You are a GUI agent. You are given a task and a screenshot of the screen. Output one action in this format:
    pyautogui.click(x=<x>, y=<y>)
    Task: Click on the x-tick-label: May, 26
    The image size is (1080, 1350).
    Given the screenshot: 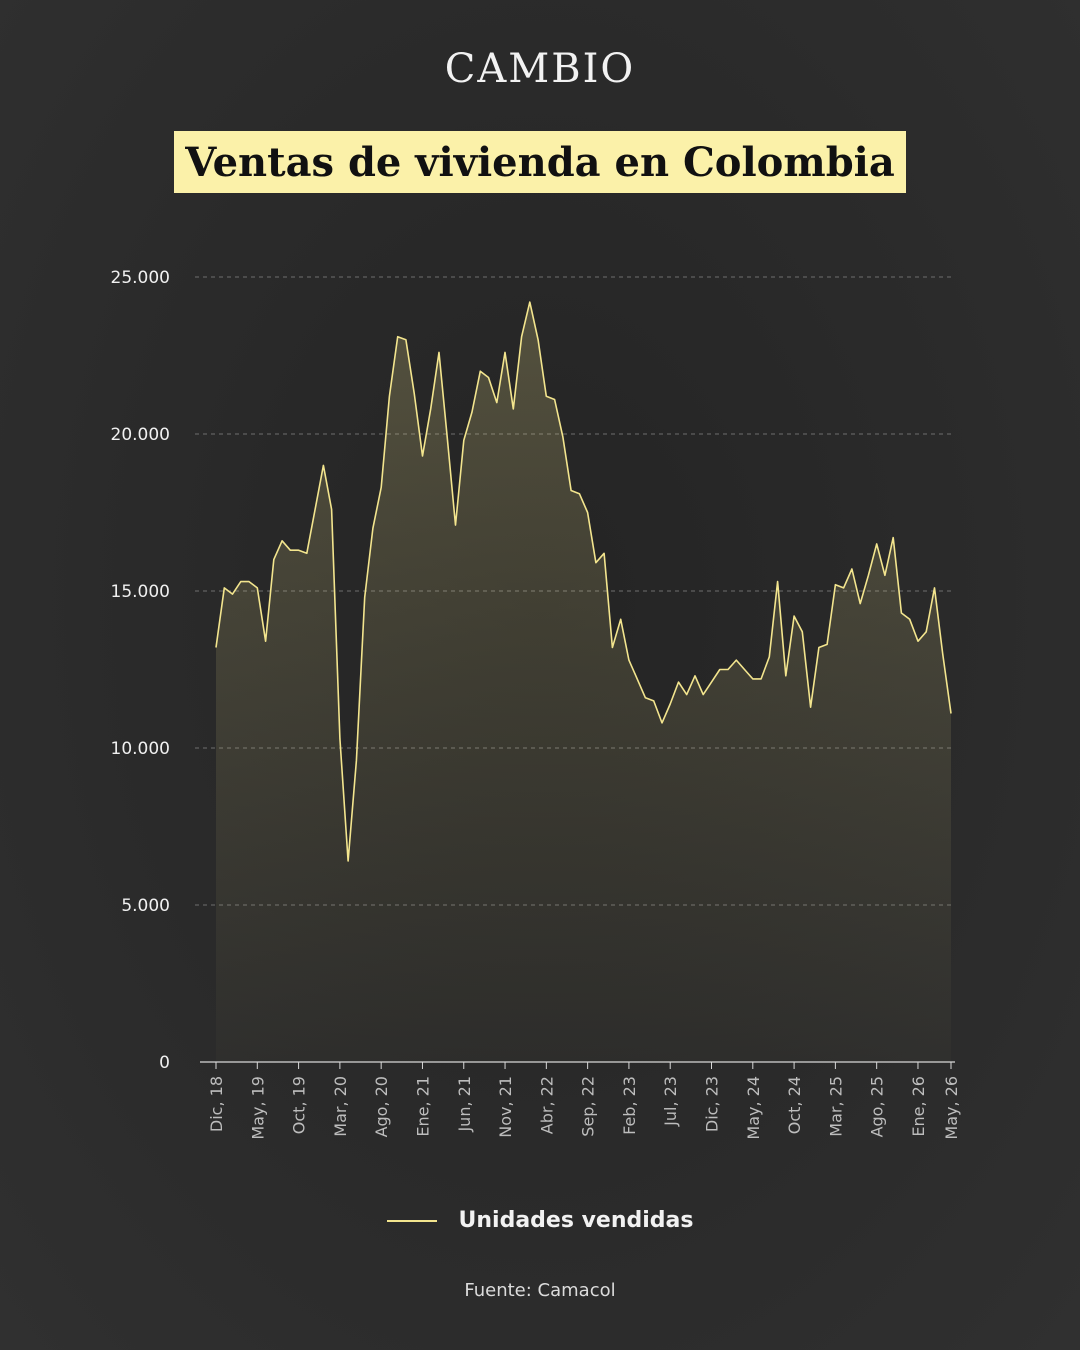 What is the action you would take?
    pyautogui.click(x=951, y=1108)
    